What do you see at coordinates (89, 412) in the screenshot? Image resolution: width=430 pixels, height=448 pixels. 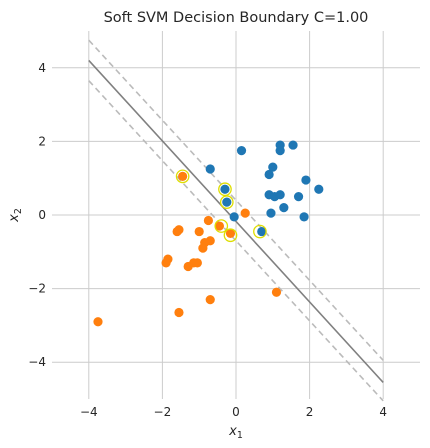 I see `x-tick-label: −4` at bounding box center [89, 412].